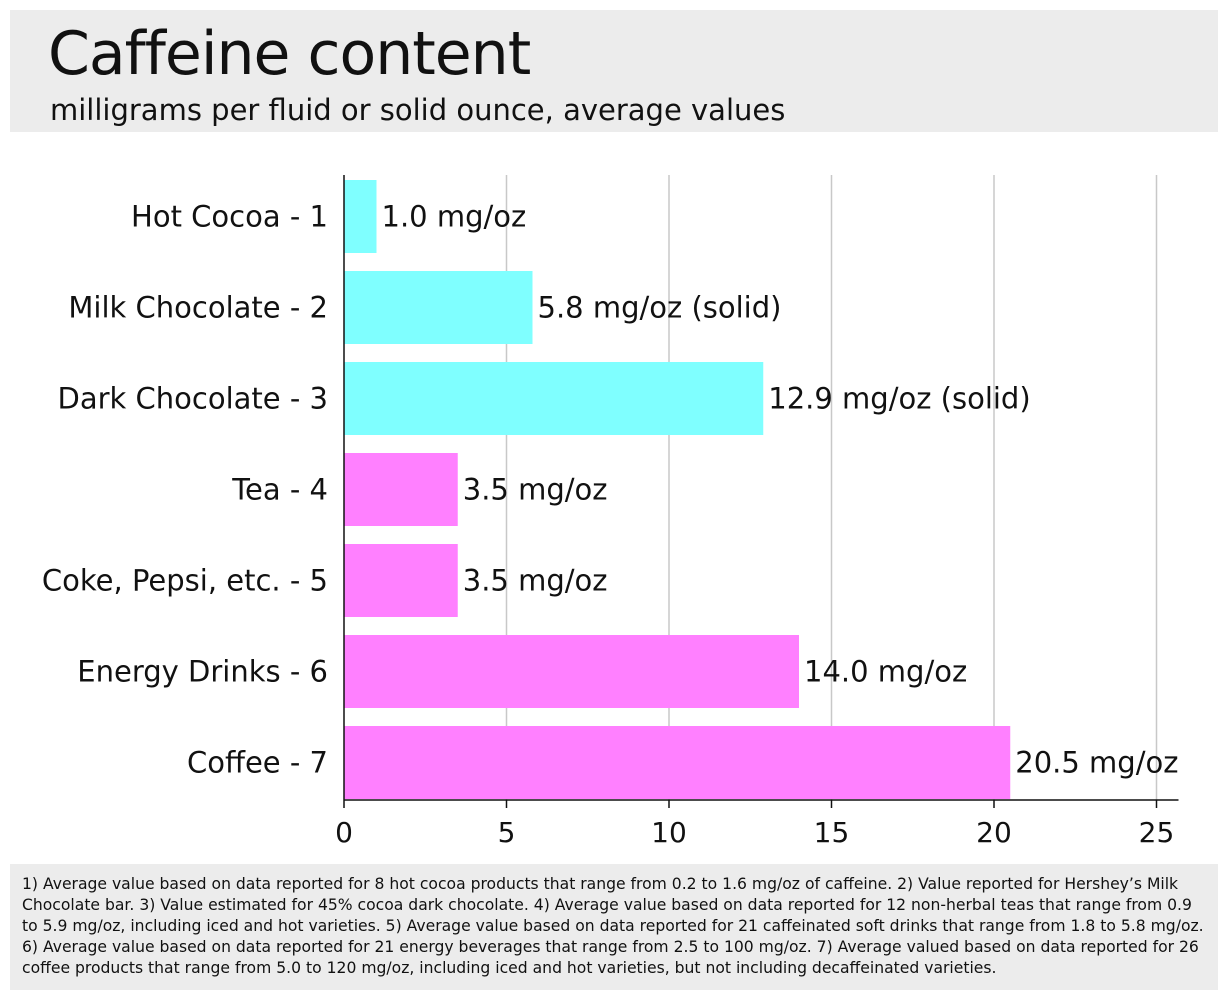 Image resolution: width=1228 pixels, height=998 pixels. What do you see at coordinates (669, 832) in the screenshot?
I see `x-tick-label: 10` at bounding box center [669, 832].